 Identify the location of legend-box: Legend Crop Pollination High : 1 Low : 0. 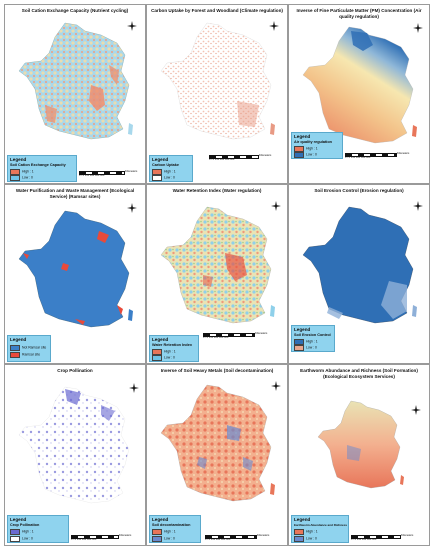
(38, 529).